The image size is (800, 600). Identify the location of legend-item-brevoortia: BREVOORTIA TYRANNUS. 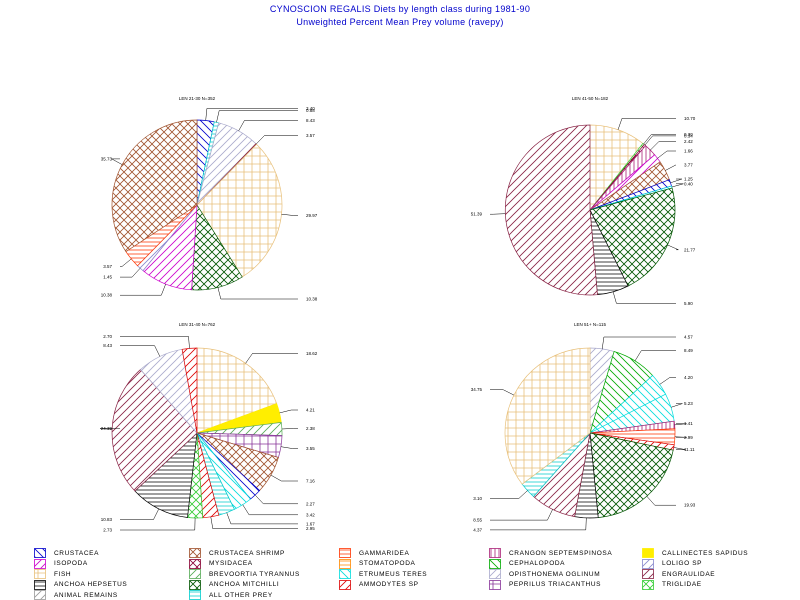
(244, 574).